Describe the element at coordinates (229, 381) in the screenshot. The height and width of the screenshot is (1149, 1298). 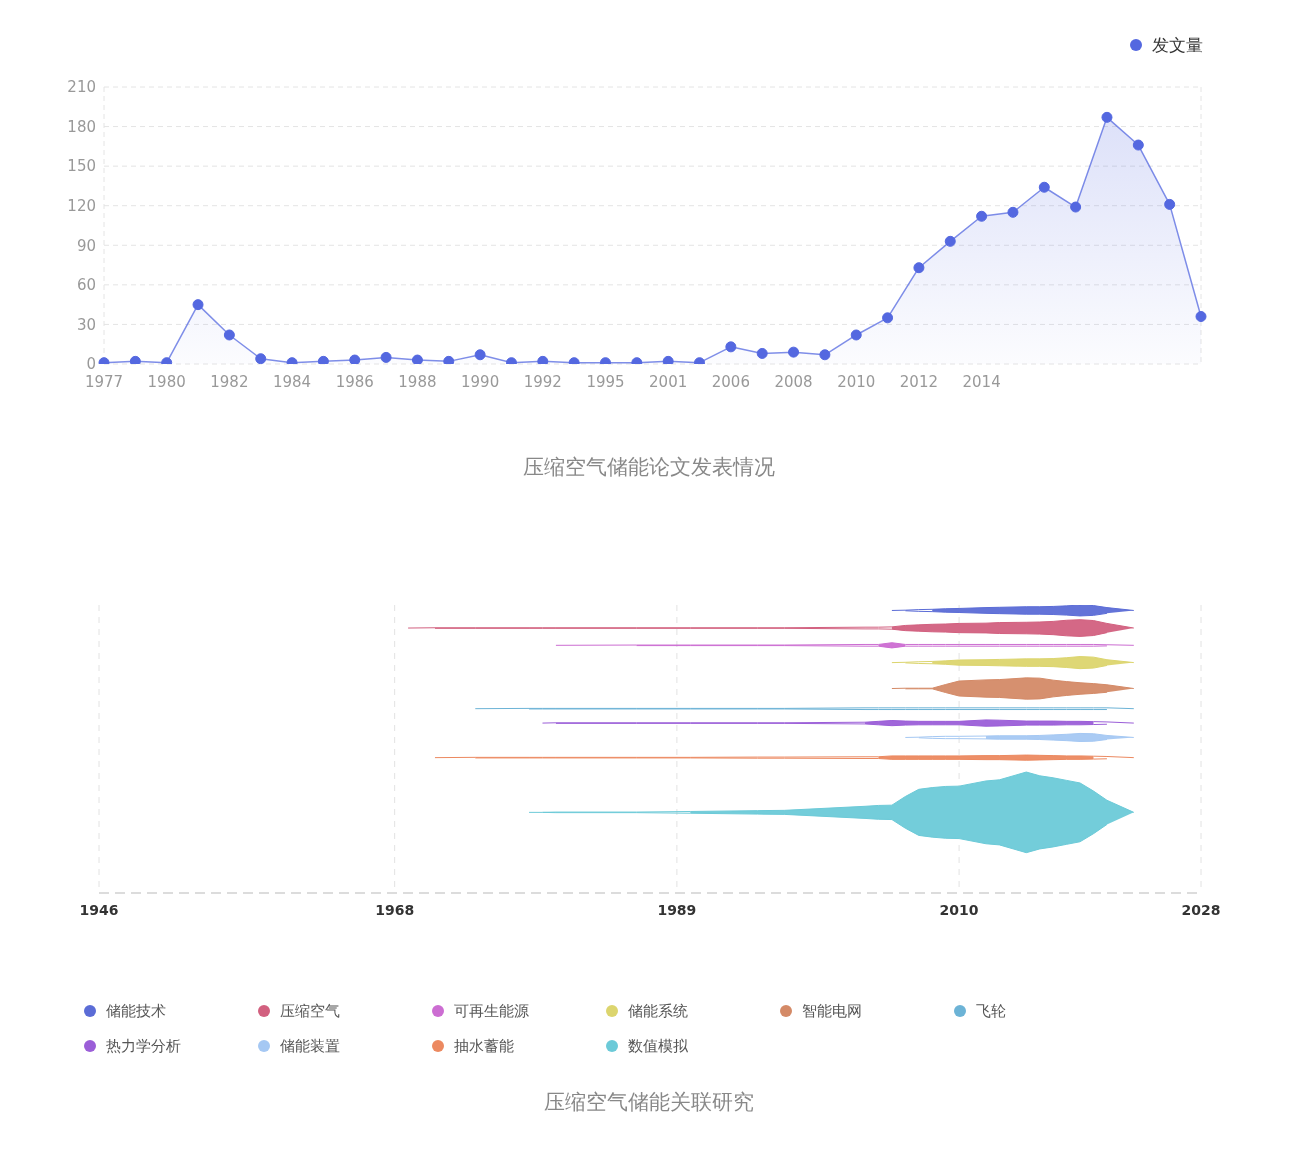
I see `x-tick-label: 1982` at that location.